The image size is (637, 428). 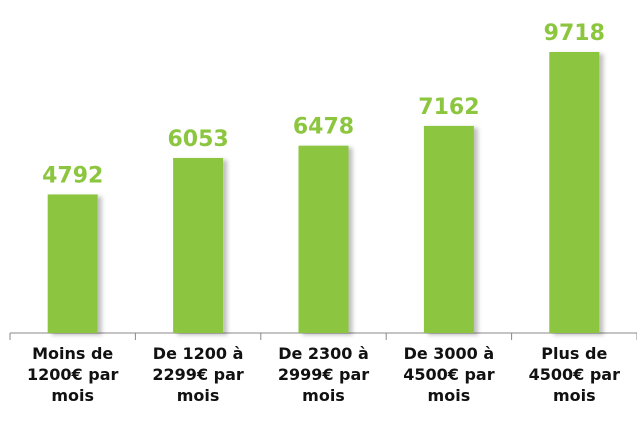 I want to click on x-tick-label: De 2300 à 2999€ par mois, so click(x=323, y=374).